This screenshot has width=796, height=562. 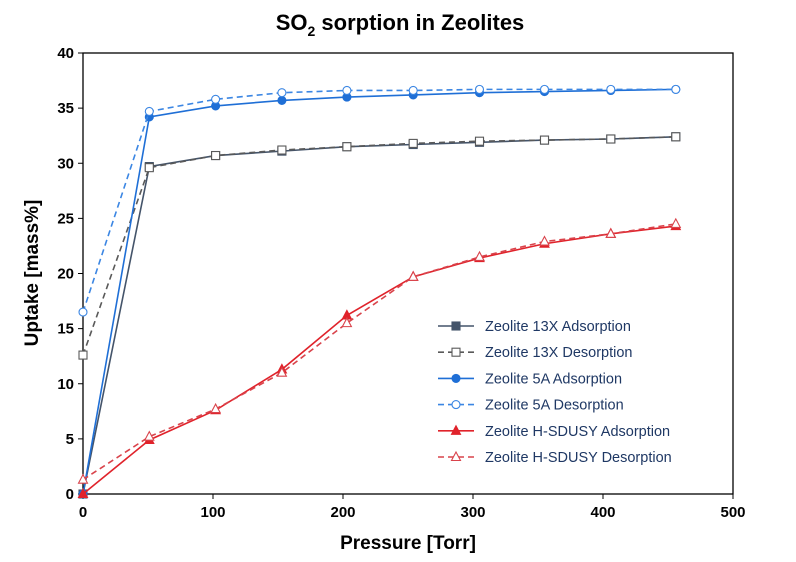 I want to click on chart-title-subscript: 2, so click(x=311, y=31).